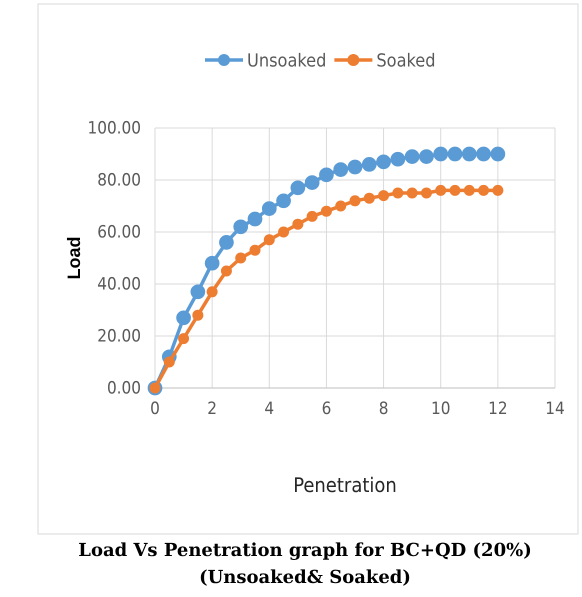  What do you see at coordinates (269, 409) in the screenshot?
I see `x-tick-label: 4` at bounding box center [269, 409].